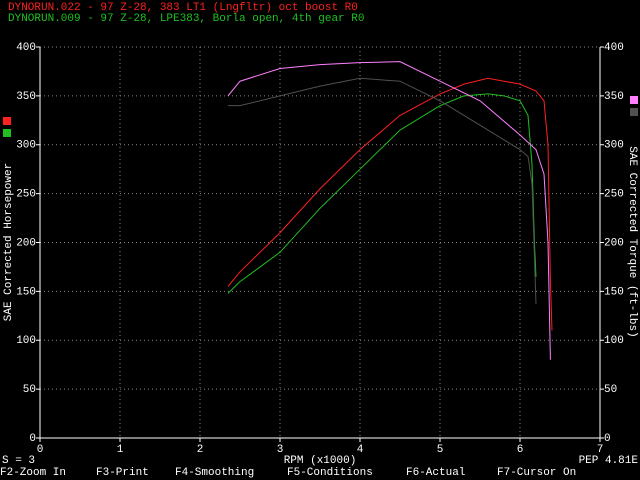  What do you see at coordinates (33, 473) in the screenshot?
I see `function-key: F2-Zoom In` at bounding box center [33, 473].